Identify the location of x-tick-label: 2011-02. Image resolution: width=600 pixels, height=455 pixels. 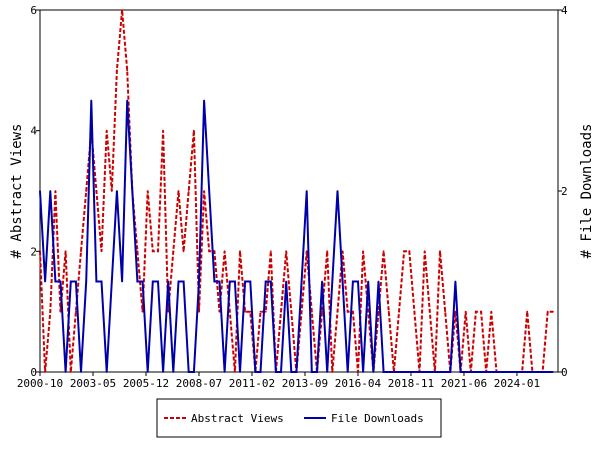
(252, 383).